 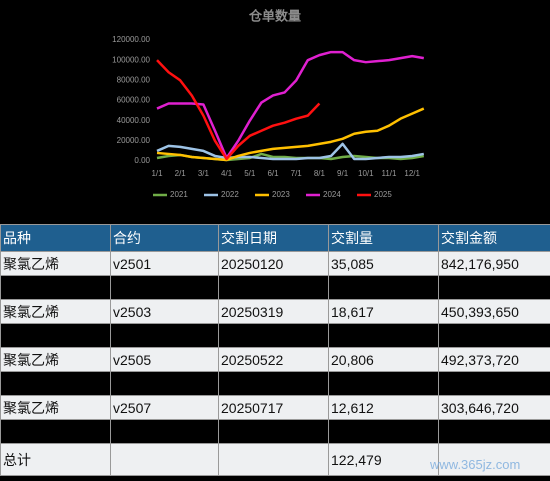 What do you see at coordinates (383, 311) in the screenshot?
I see `table-cell: 18,617` at bounding box center [383, 311].